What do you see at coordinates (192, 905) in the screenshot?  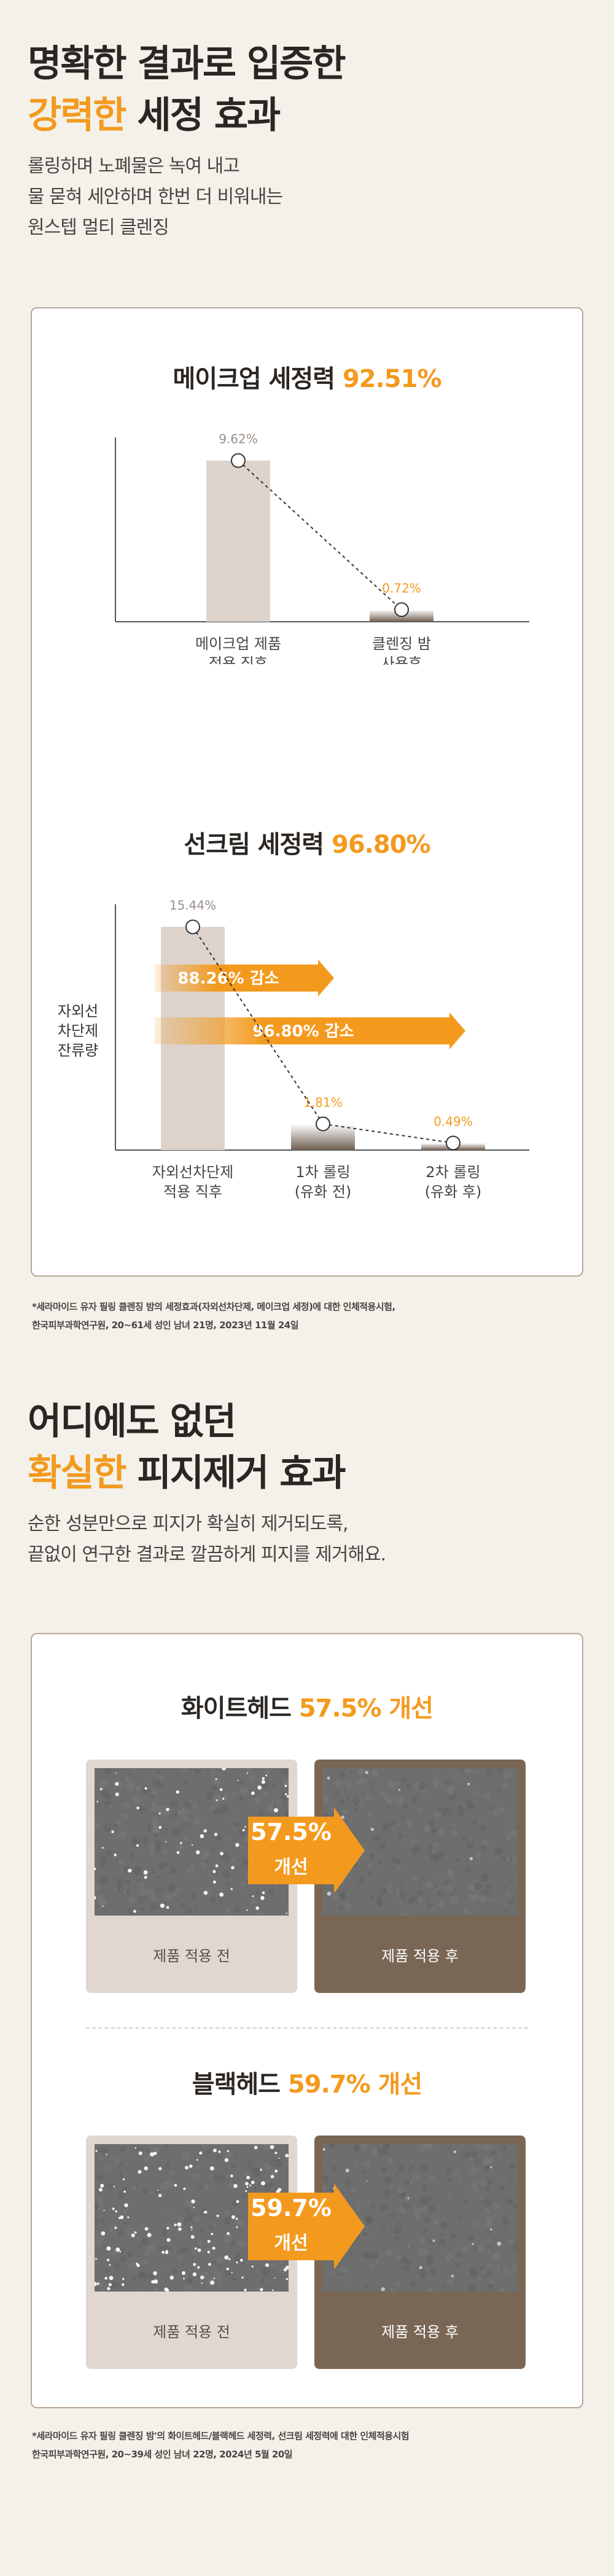 I see `data-label: 15.44%` at bounding box center [192, 905].